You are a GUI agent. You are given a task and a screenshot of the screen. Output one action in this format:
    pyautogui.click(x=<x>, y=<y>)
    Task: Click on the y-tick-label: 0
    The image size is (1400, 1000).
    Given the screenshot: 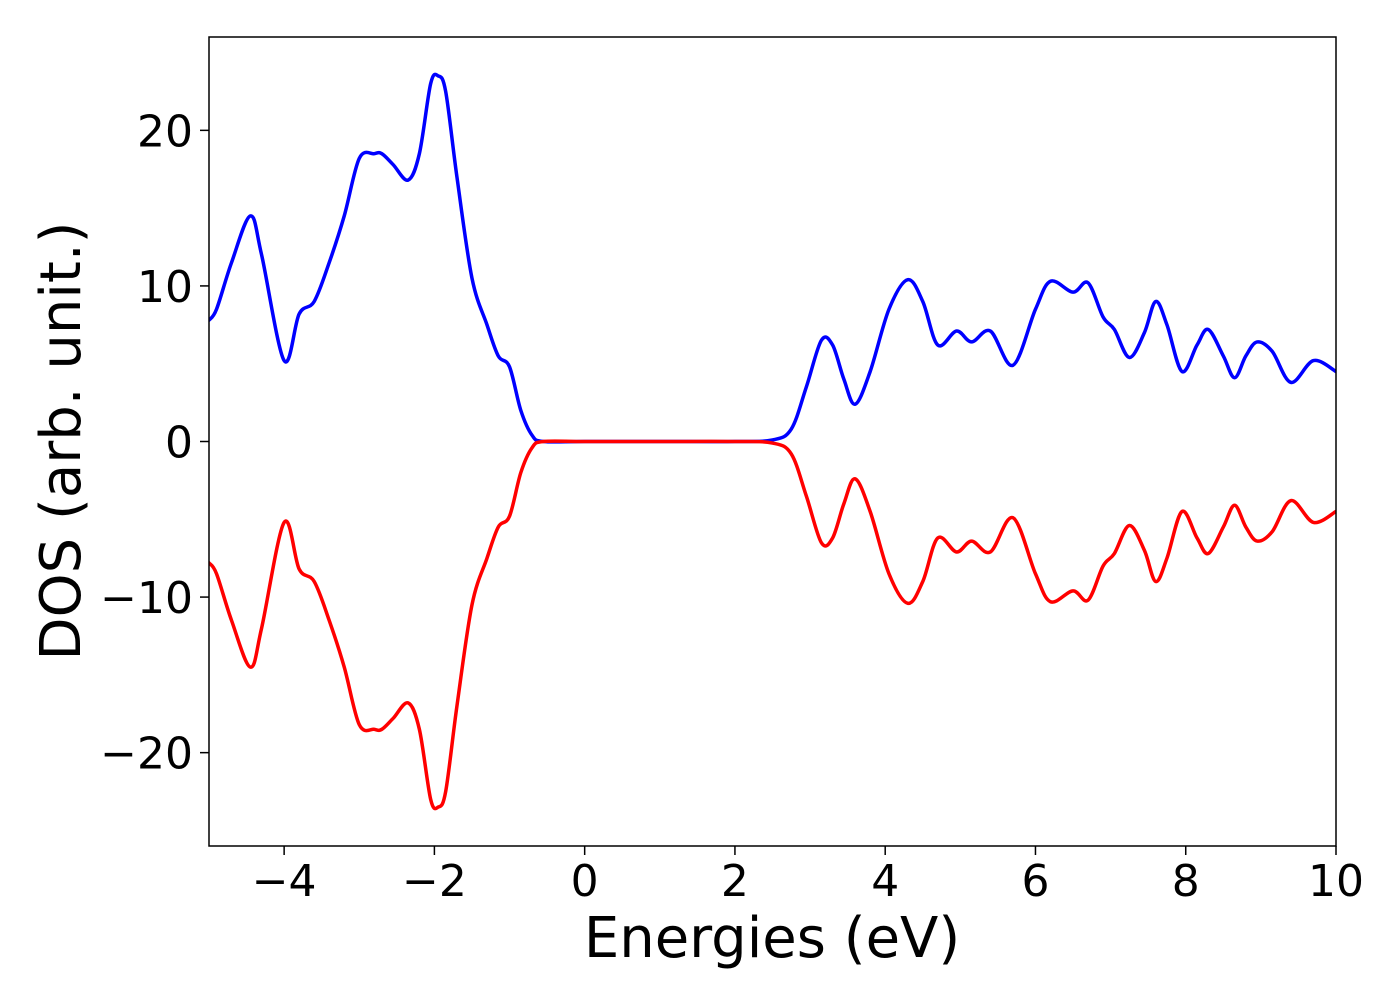 What is the action you would take?
    pyautogui.click(x=179, y=443)
    